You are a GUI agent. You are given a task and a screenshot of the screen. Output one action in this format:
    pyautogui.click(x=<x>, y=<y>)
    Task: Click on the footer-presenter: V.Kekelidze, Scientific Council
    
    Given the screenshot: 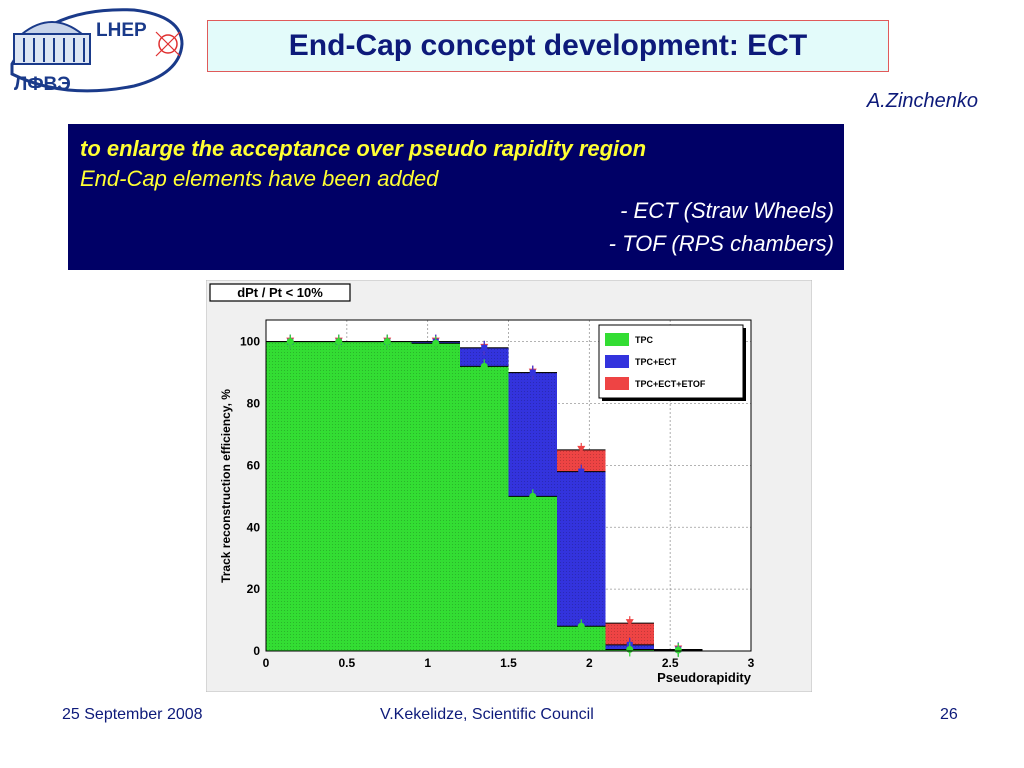 What is the action you would take?
    pyautogui.click(x=487, y=714)
    